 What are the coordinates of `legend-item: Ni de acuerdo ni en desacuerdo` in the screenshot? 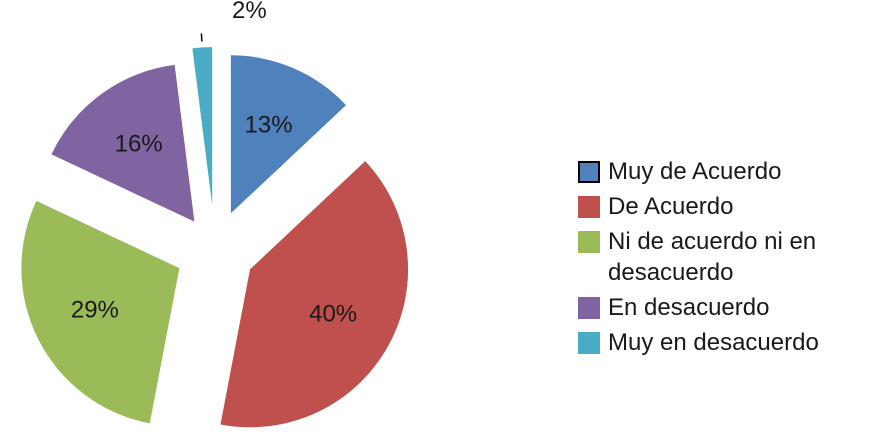 It's located at (728, 257).